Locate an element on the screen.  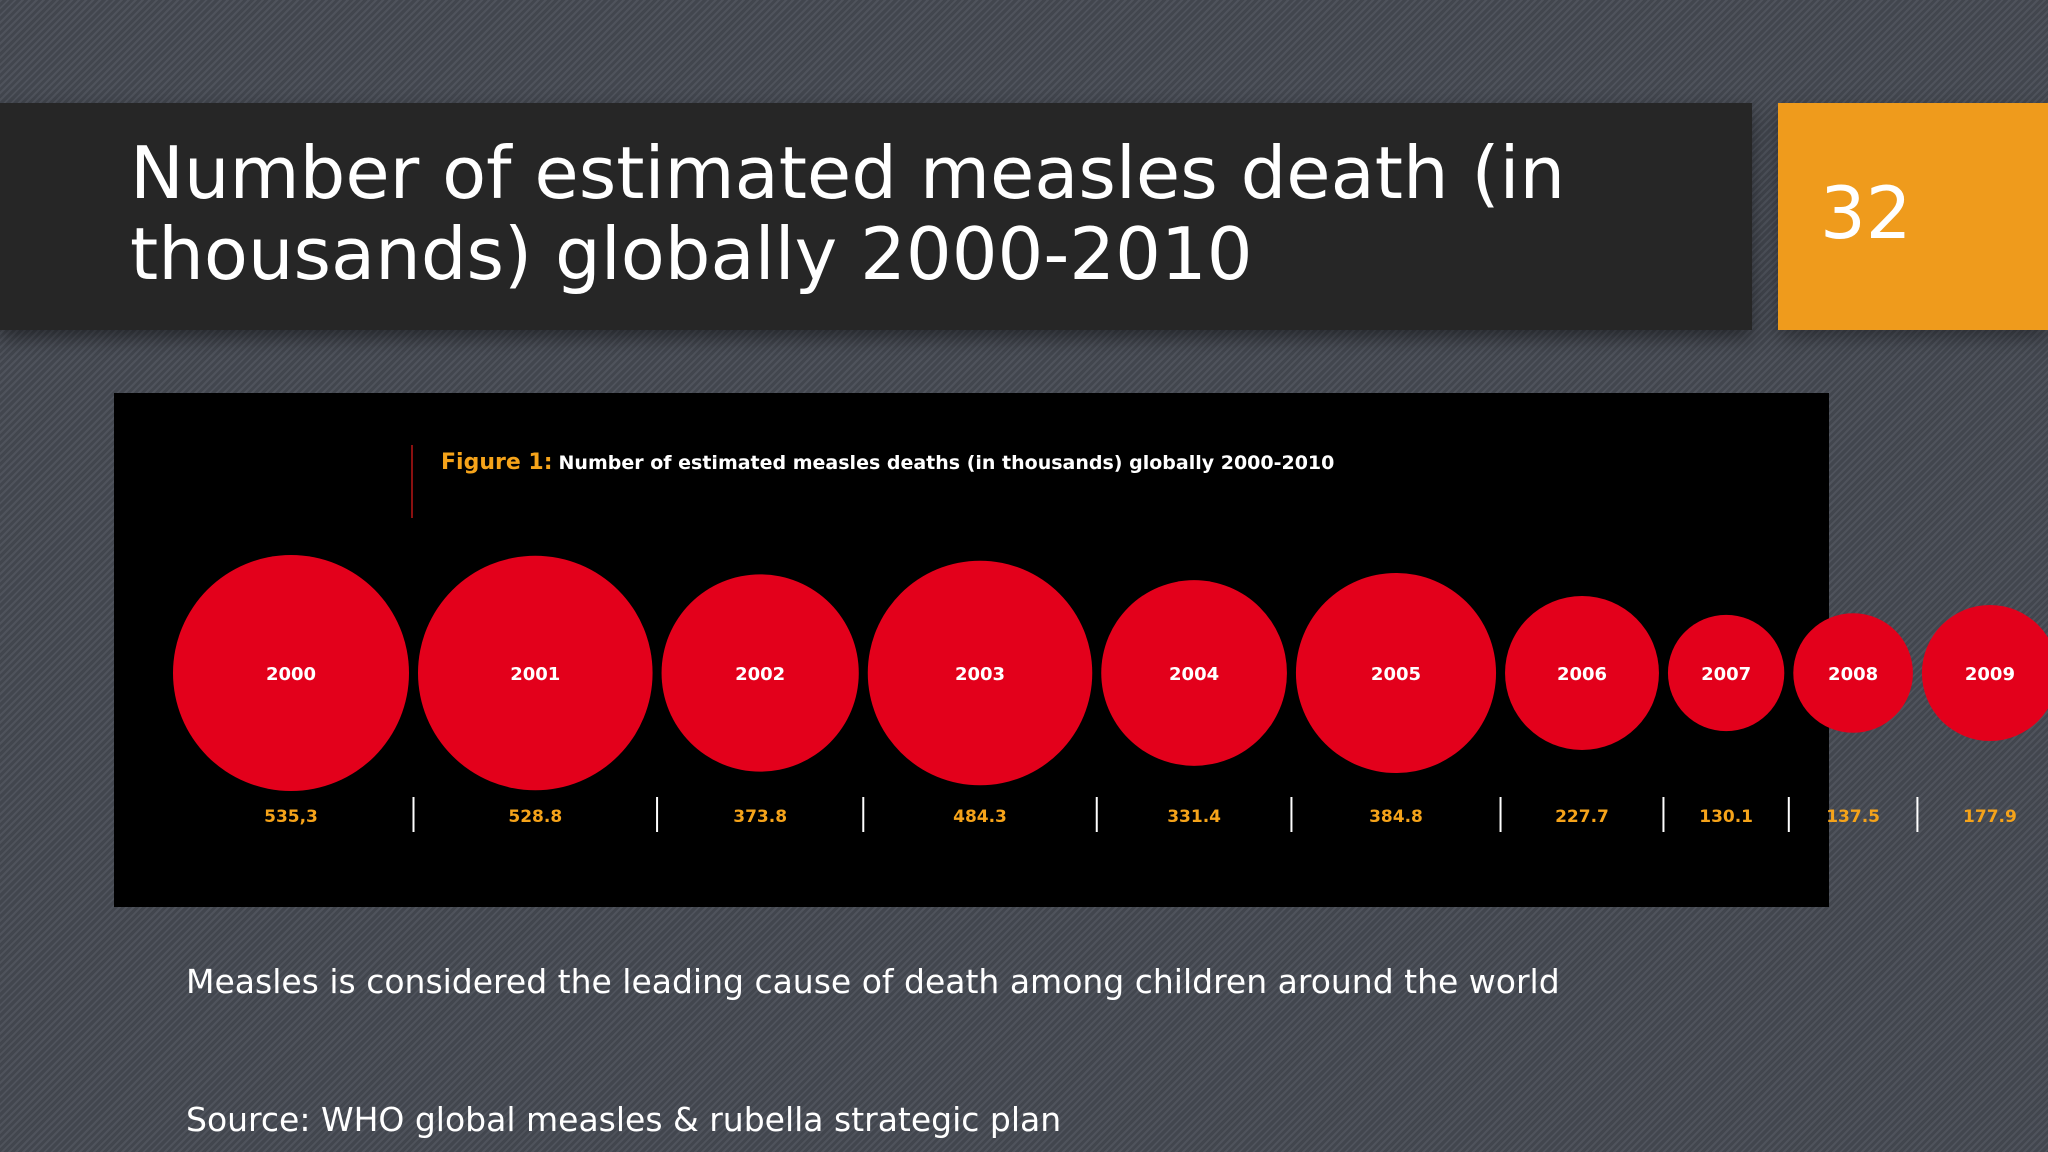
bubble-year-label: 2005 is located at coordinates (1396, 674).